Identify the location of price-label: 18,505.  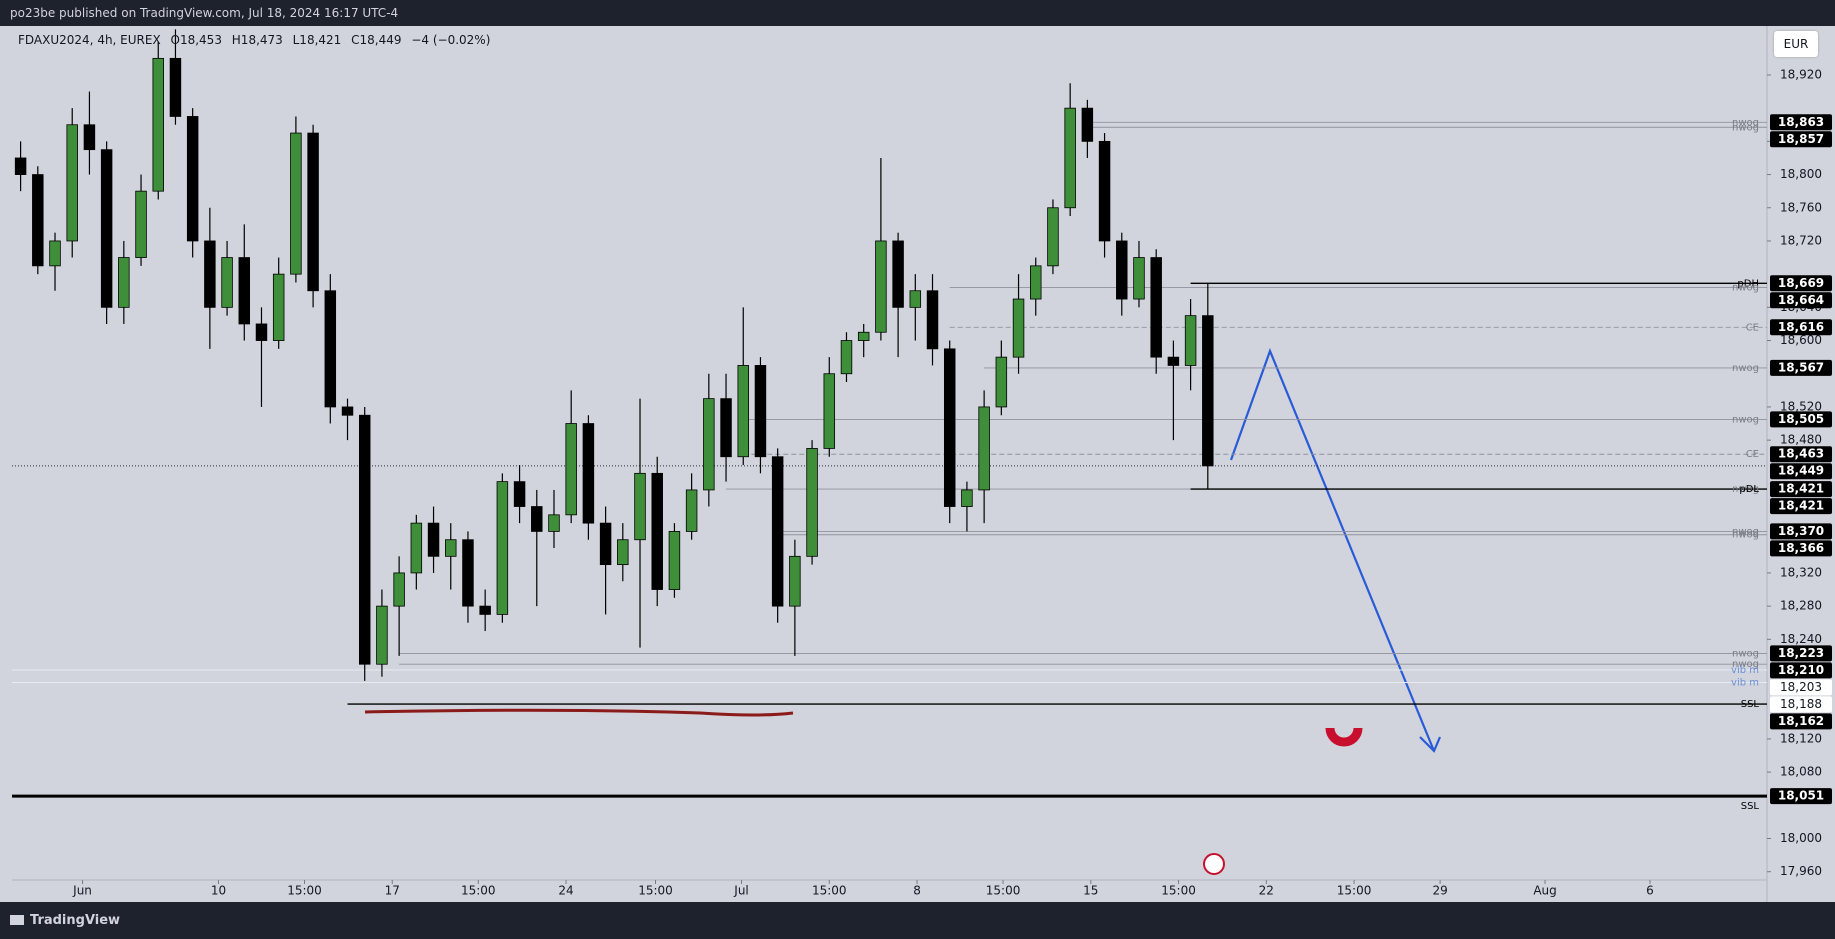
(1801, 419).